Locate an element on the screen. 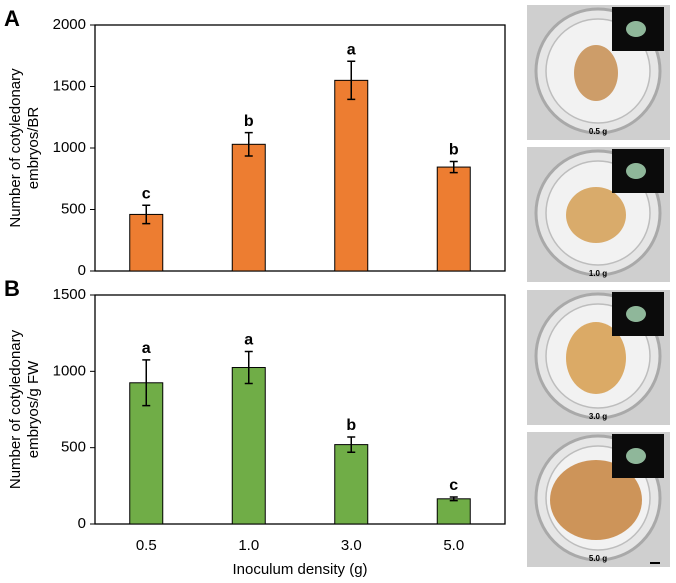 The width and height of the screenshot is (676, 583). photo-label: 0.5 g is located at coordinates (598, 131).